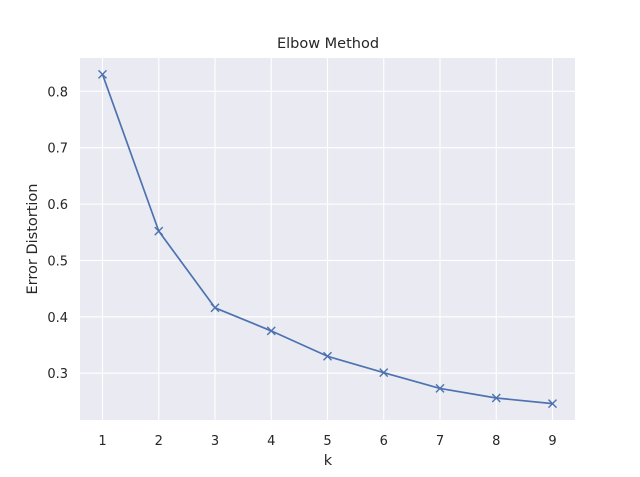  I want to click on x-tick-label: 4, so click(271, 441).